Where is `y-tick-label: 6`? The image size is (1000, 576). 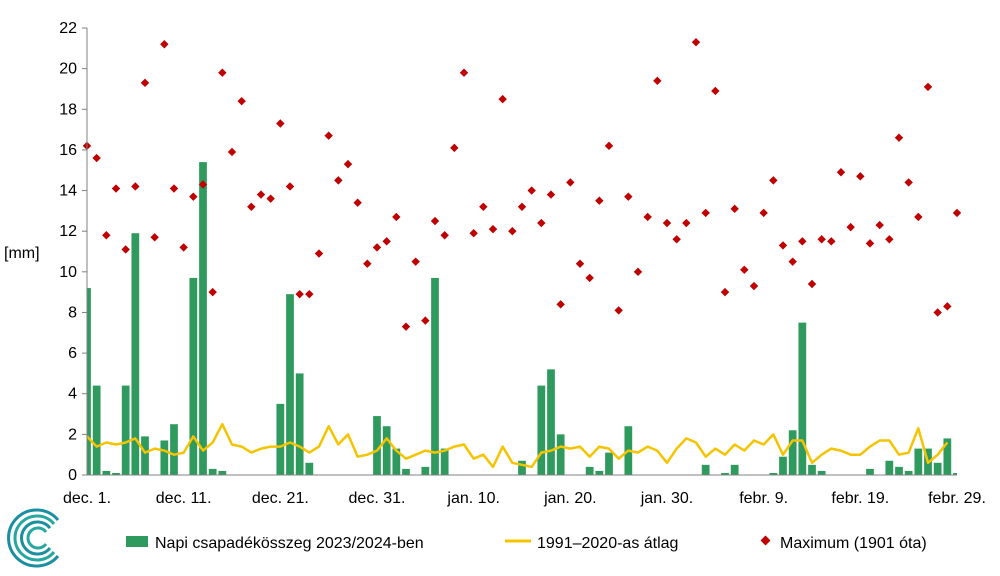 y-tick-label: 6 is located at coordinates (72, 353).